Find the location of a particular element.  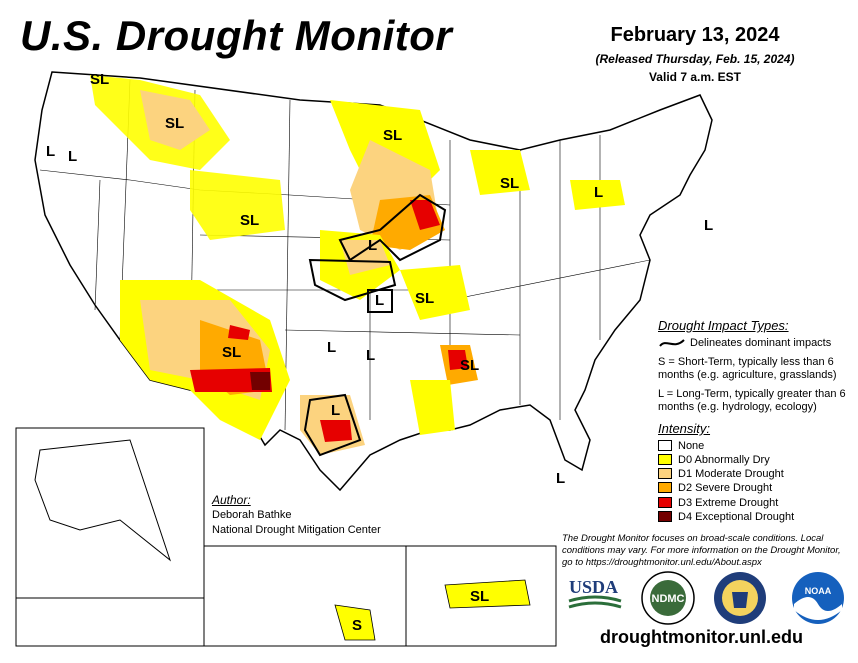

commerce-logo is located at coordinates (740, 598).